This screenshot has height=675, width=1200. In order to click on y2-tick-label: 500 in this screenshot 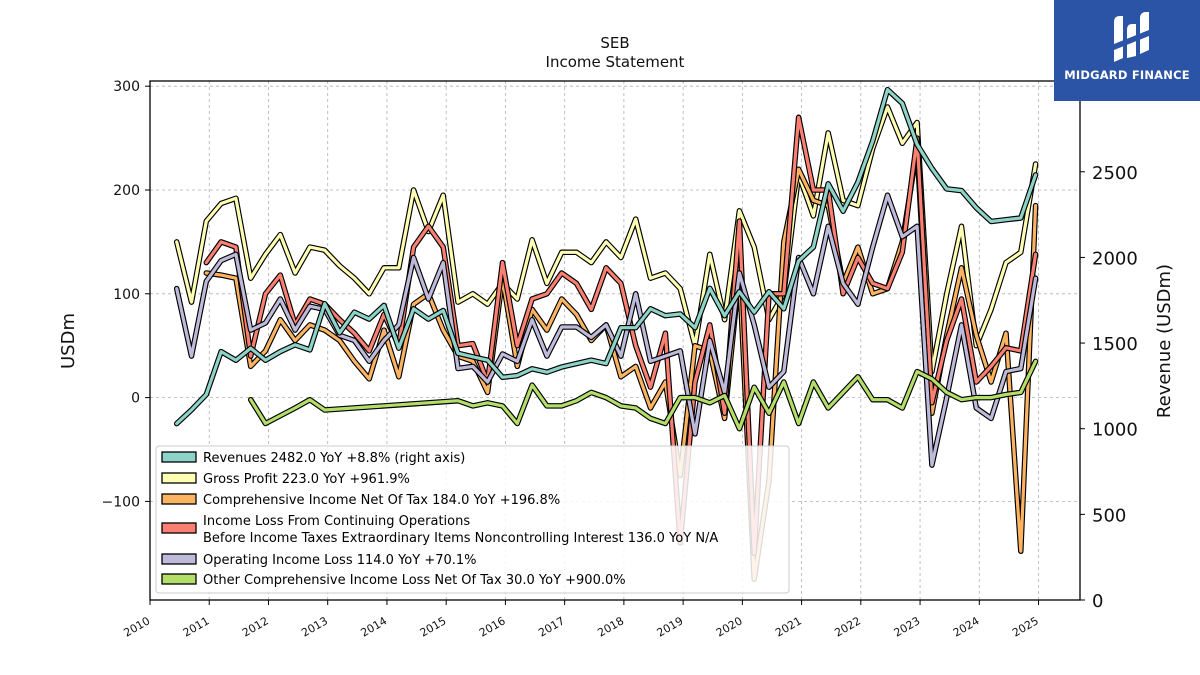, I will do `click(1109, 515)`.